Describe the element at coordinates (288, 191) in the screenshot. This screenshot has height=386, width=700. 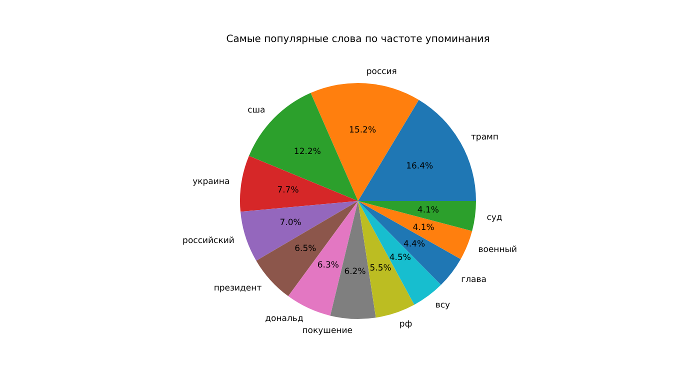
I see `data-label: 7.7%` at that location.